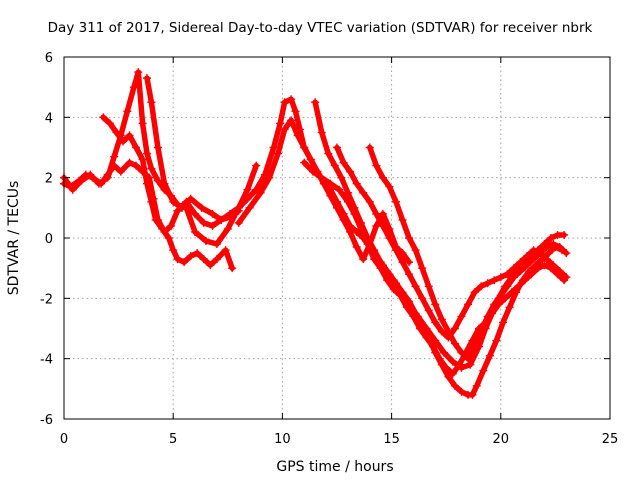 The height and width of the screenshot is (480, 640). What do you see at coordinates (49, 118) in the screenshot?
I see `y-tick-label: 4` at bounding box center [49, 118].